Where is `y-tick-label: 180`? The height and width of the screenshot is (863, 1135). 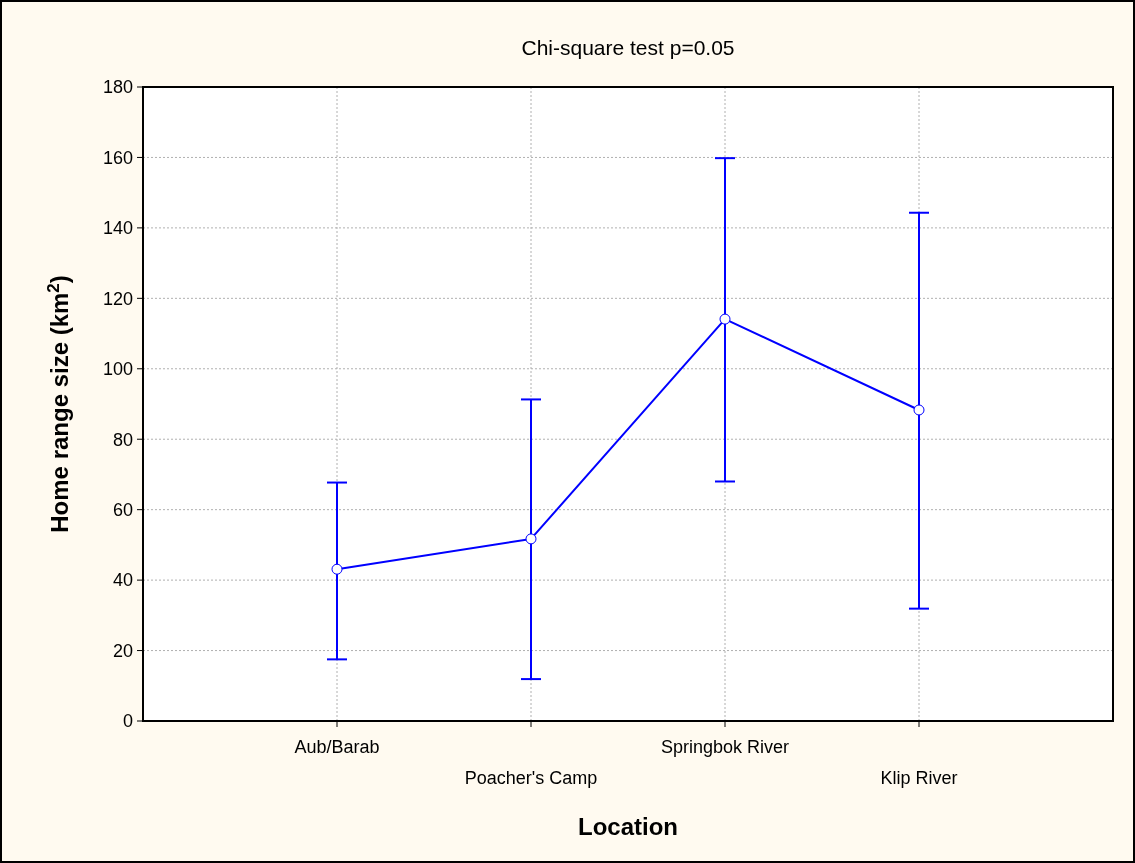
y-tick-label: 180 is located at coordinates (117, 87).